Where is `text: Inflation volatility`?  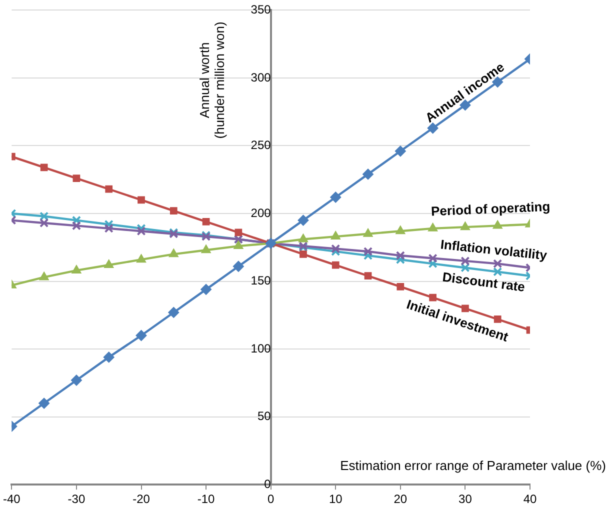 text: Inflation volatility is located at coordinates (494, 249).